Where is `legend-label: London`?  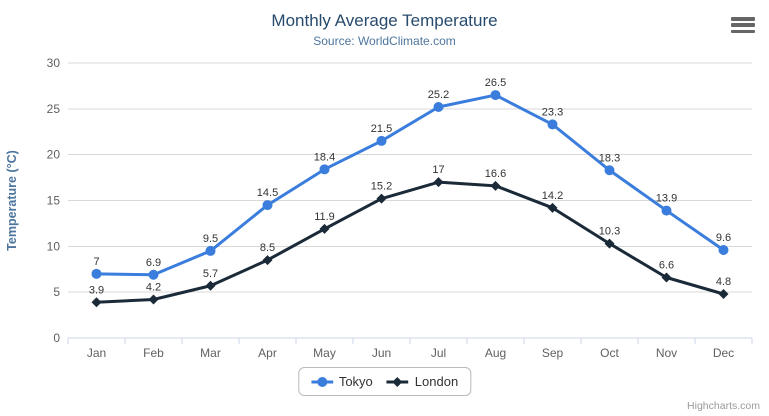 legend-label: London is located at coordinates (436, 381).